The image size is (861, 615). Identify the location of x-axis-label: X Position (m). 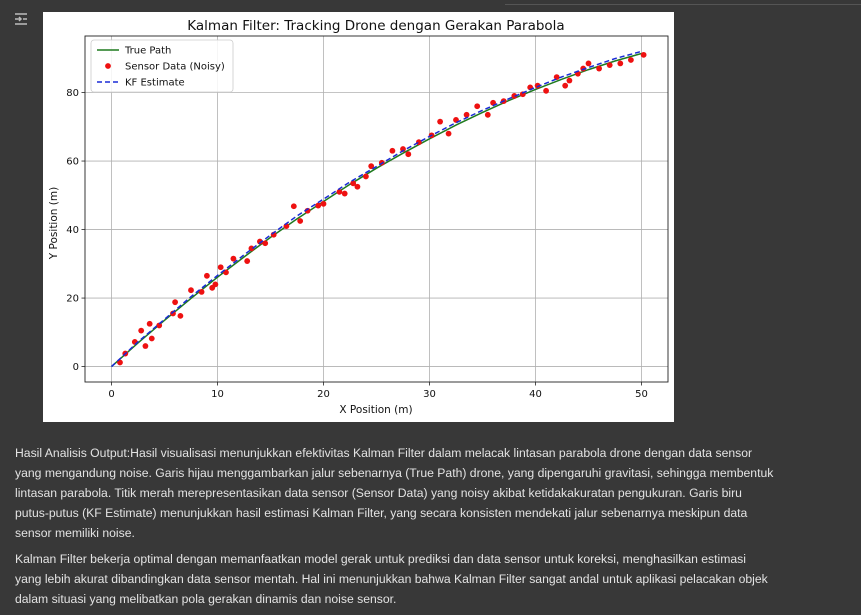
(375, 410).